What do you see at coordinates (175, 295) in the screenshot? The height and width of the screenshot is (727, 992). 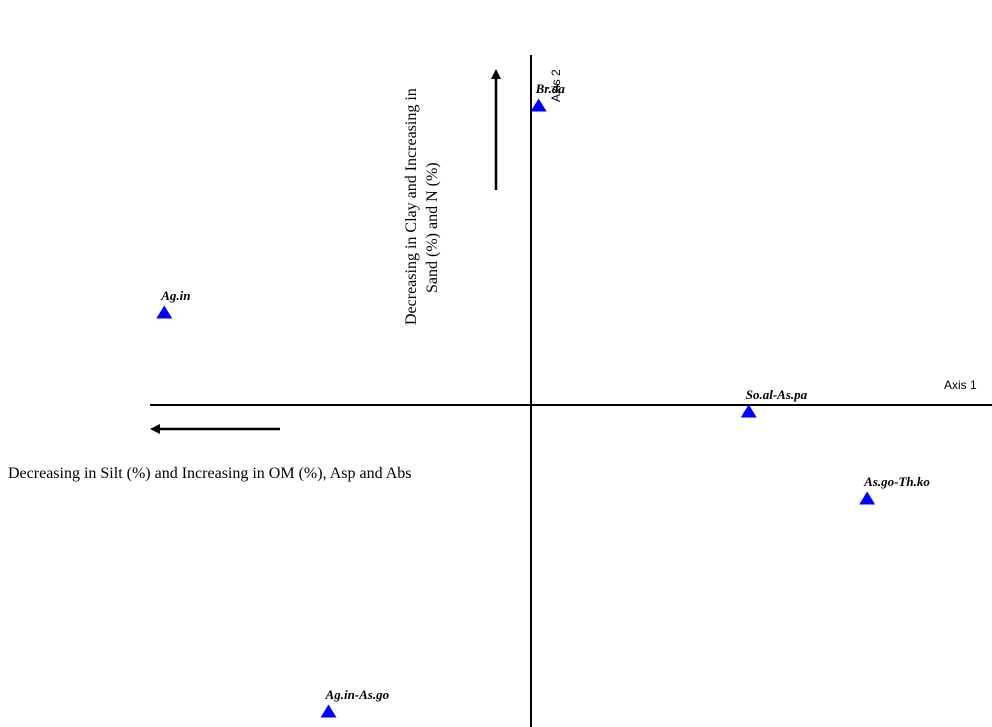 I see `point-label: Ag.in` at bounding box center [175, 295].